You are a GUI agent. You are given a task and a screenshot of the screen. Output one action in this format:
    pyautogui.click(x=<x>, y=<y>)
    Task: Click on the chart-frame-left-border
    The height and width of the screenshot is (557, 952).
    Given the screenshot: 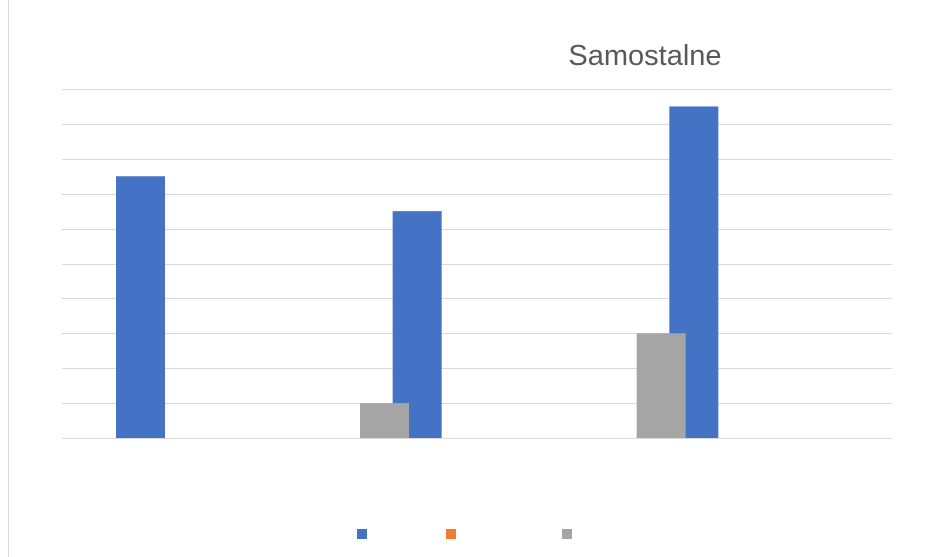 What is the action you would take?
    pyautogui.click(x=8, y=278)
    